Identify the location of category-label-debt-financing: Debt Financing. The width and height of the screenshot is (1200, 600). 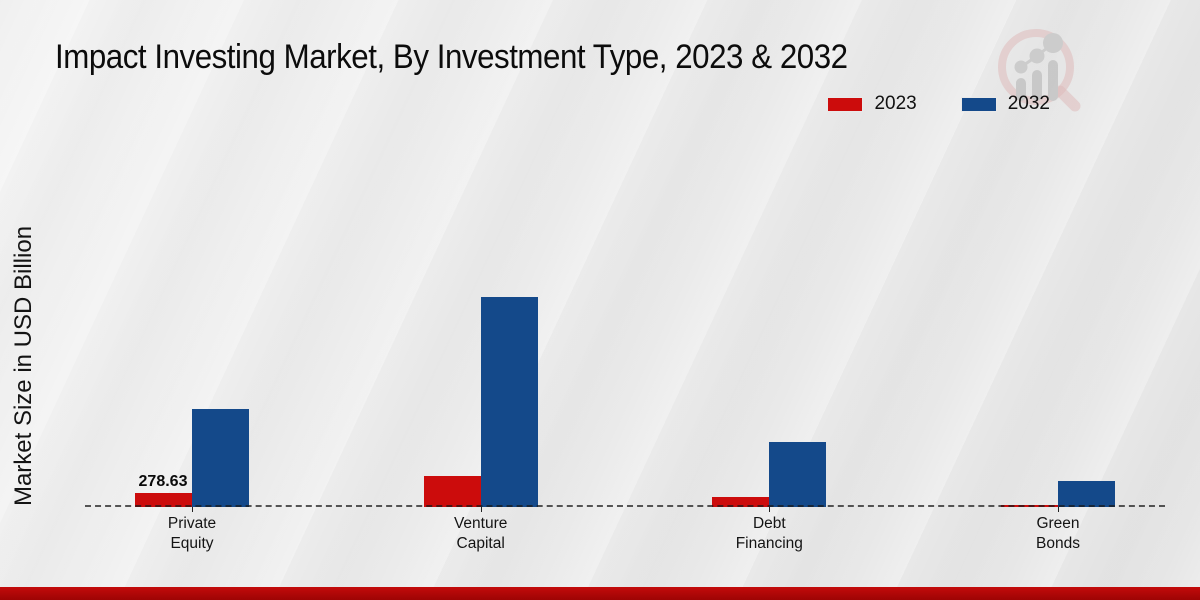
(769, 533).